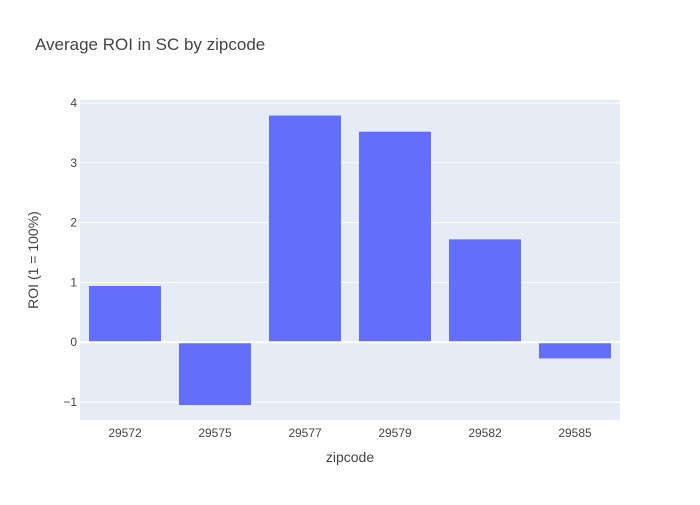 The width and height of the screenshot is (700, 505). Describe the element at coordinates (33, 260) in the screenshot. I see `y-axis-title: ROI (1 = 100%)` at that location.